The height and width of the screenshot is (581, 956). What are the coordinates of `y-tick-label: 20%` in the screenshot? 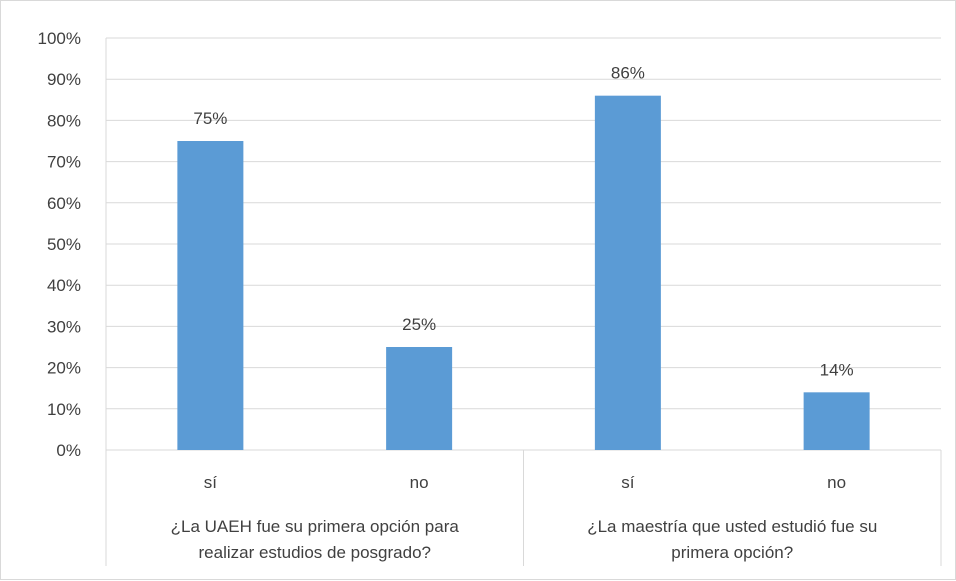 It's located at (64, 368).